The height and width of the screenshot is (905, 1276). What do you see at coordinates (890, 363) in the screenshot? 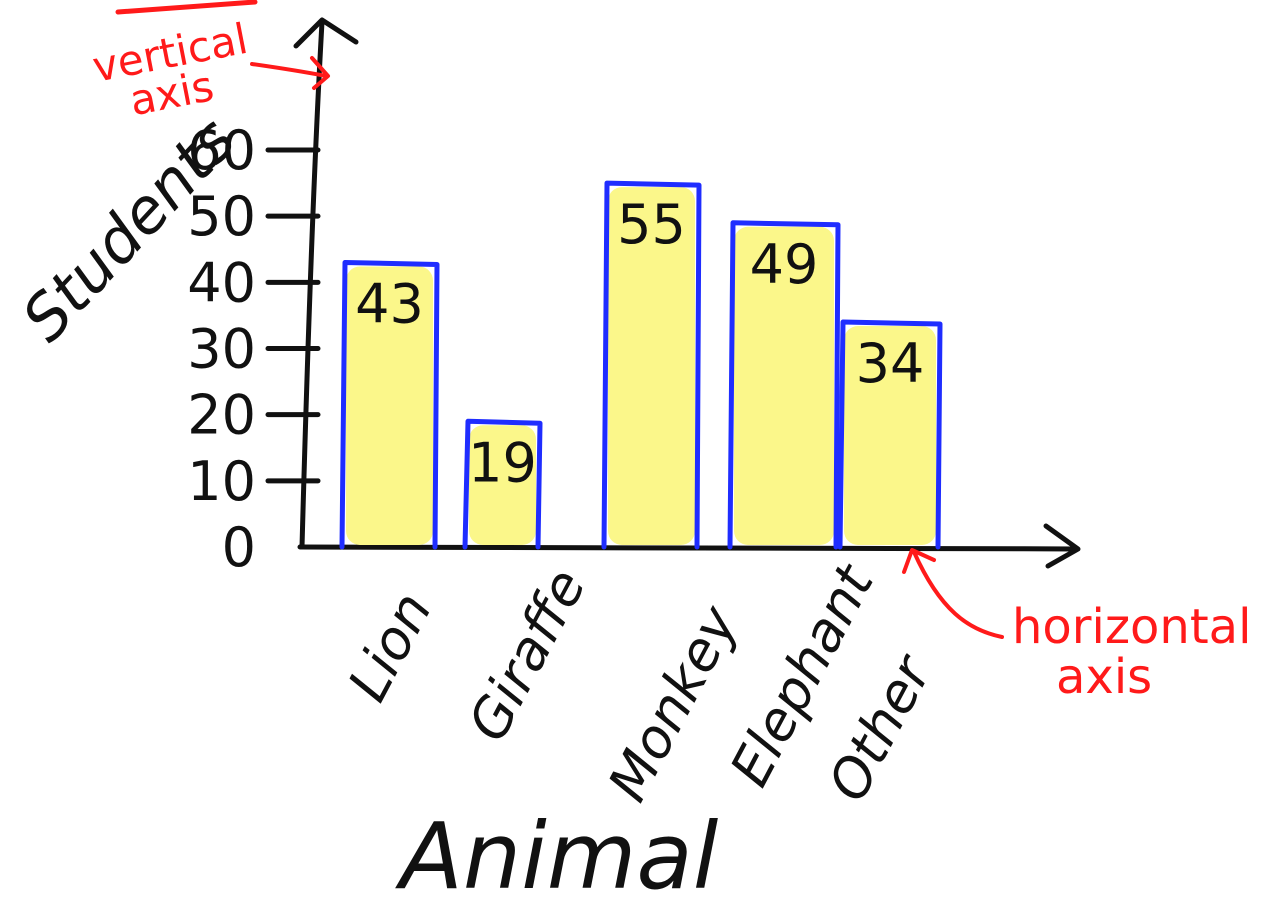
I see `bar-value-label: 34` at bounding box center [890, 363].